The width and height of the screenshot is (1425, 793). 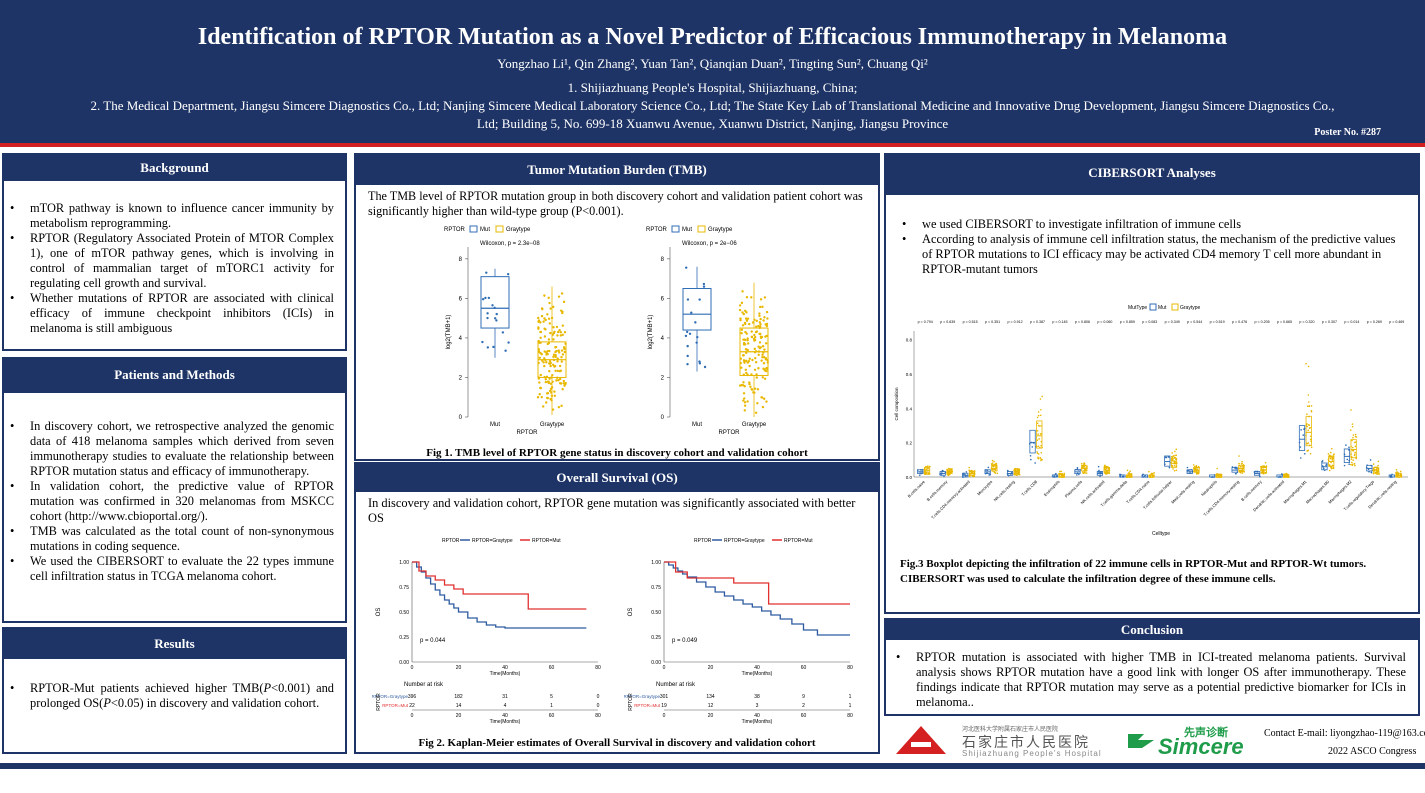 I want to click on x-tick-label: B.cells.memory, so click(x=937, y=490).